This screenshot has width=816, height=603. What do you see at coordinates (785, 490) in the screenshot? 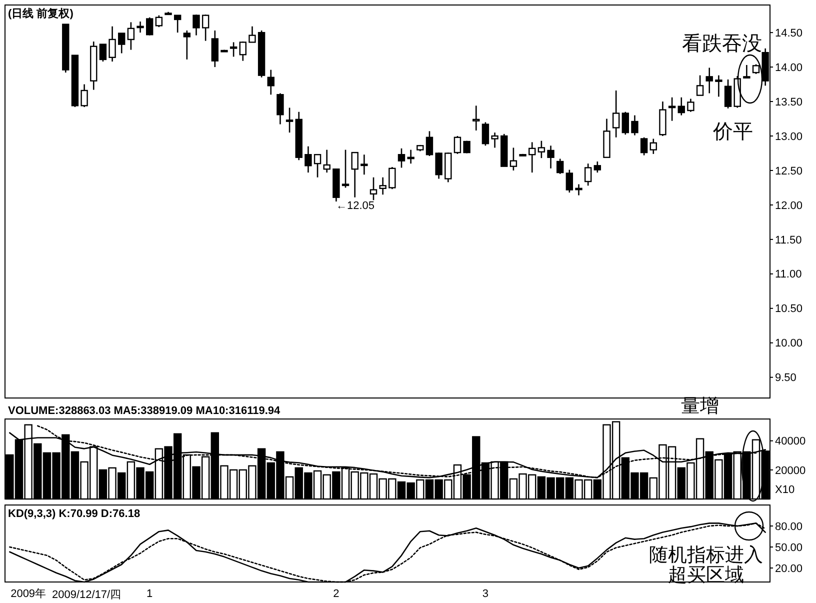
I see `y-axis-title: X10` at bounding box center [785, 490].